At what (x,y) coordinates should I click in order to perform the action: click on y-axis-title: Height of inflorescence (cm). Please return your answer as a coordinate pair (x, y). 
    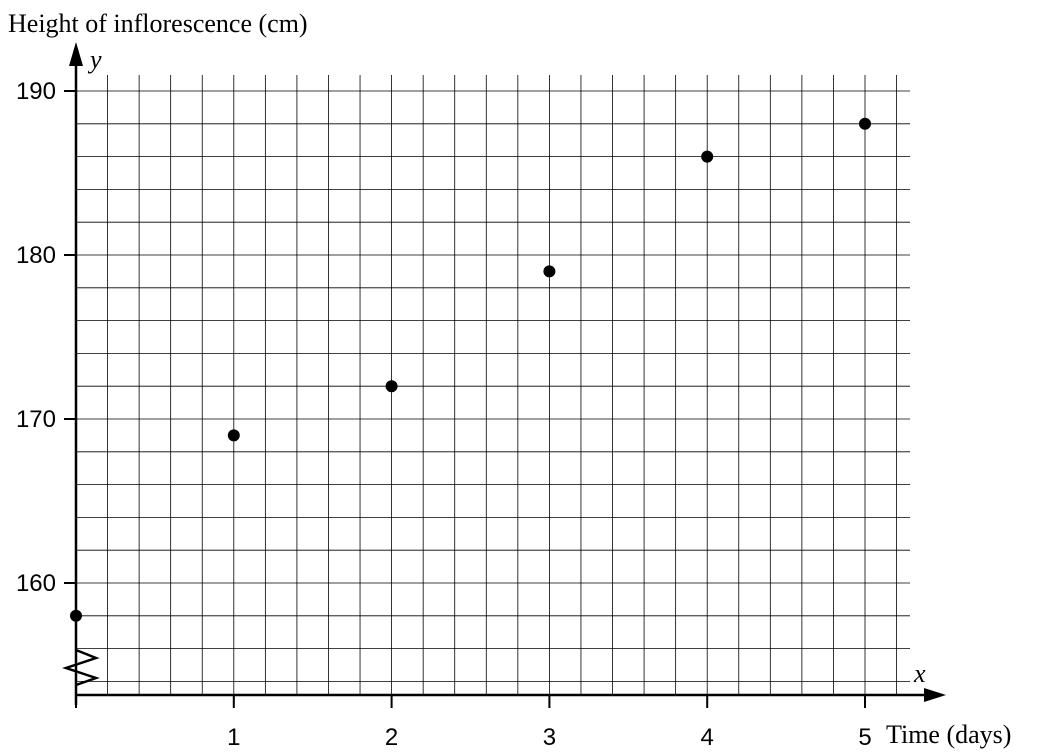
    Looking at the image, I should click on (158, 23).